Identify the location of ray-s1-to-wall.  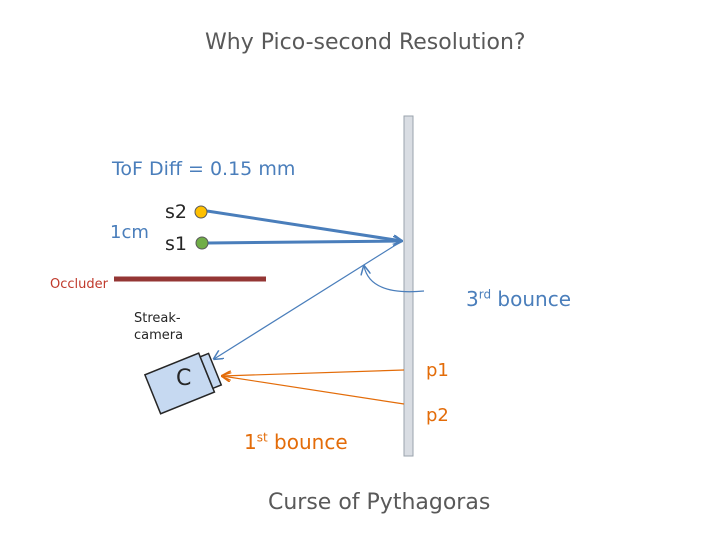
(304, 242).